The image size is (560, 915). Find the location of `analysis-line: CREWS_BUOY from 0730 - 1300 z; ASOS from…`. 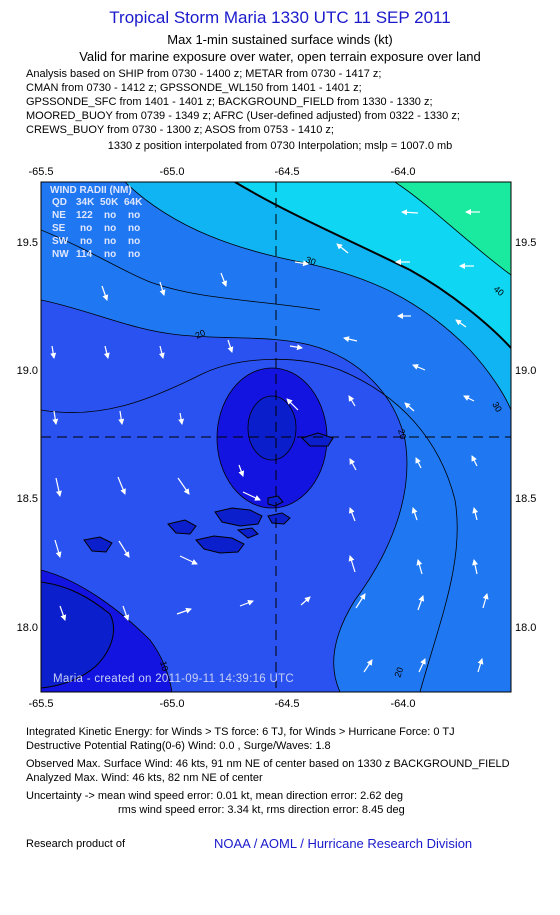

analysis-line: CREWS_BUOY from 0730 - 1300 z; ASOS from… is located at coordinates (180, 130).